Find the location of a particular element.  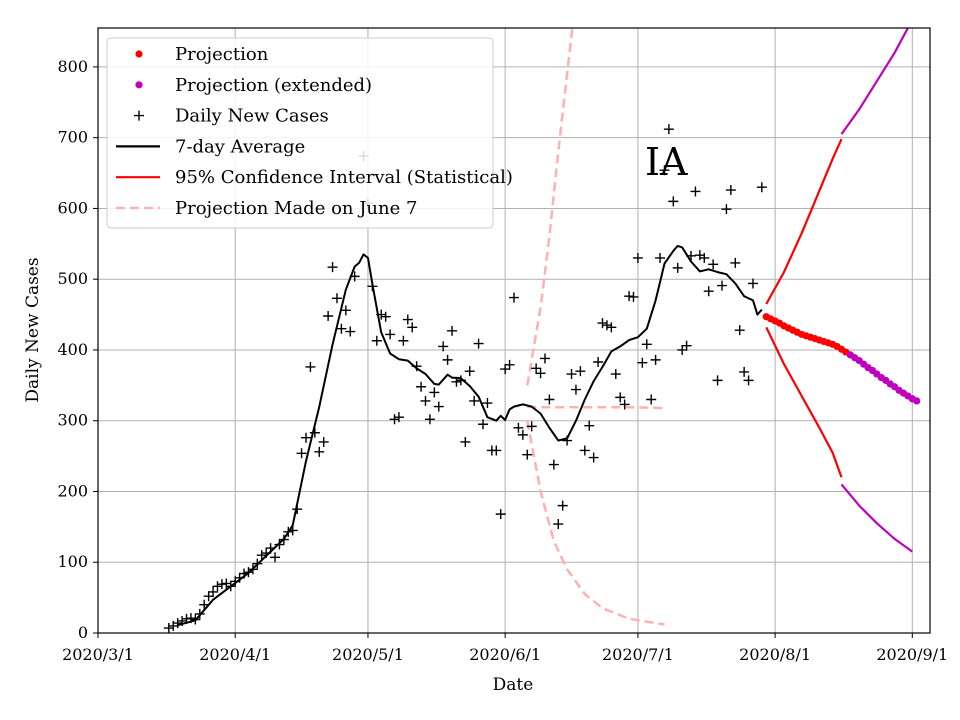

legend-label: 7-day Average is located at coordinates (240, 146).